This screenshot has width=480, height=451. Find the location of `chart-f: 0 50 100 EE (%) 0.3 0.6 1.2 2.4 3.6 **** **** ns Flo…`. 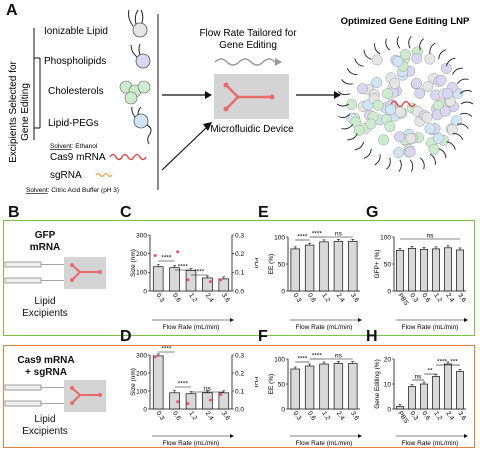

chart-f: 0 50 100 EE (%) 0.3 0.6 1.2 2.4 3.6 **** **** ns Flo… is located at coordinates (315, 400).